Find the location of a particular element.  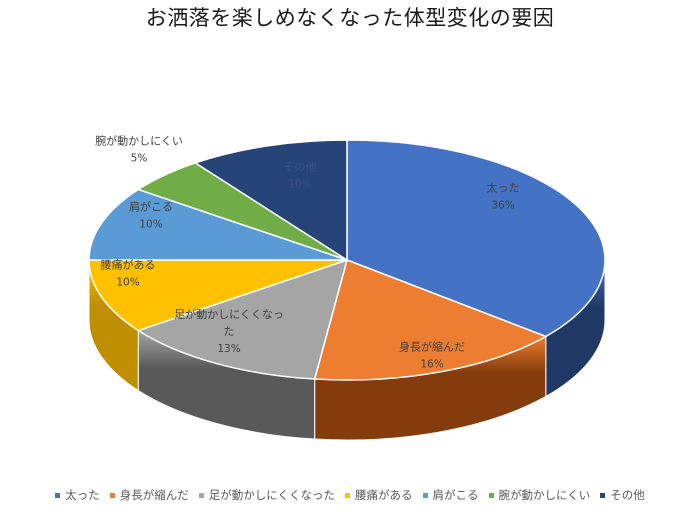

legend-label: その他 is located at coordinates (627, 495).